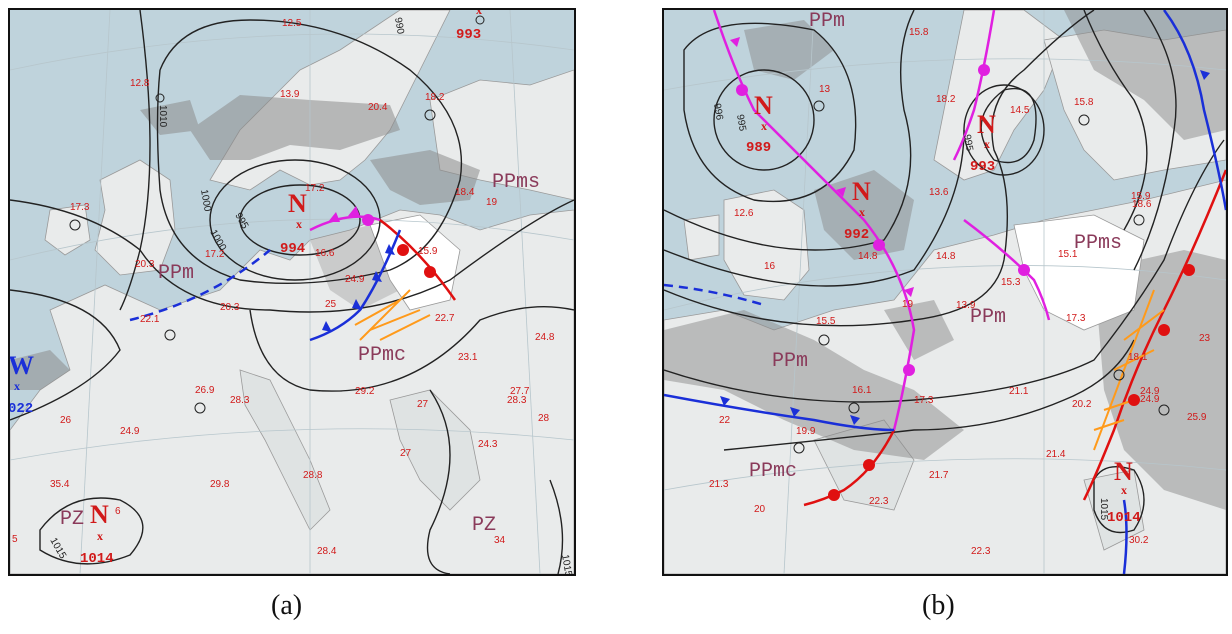  What do you see at coordinates (21, 409) in the screenshot?
I see `high-center-value: 022` at bounding box center [21, 409].